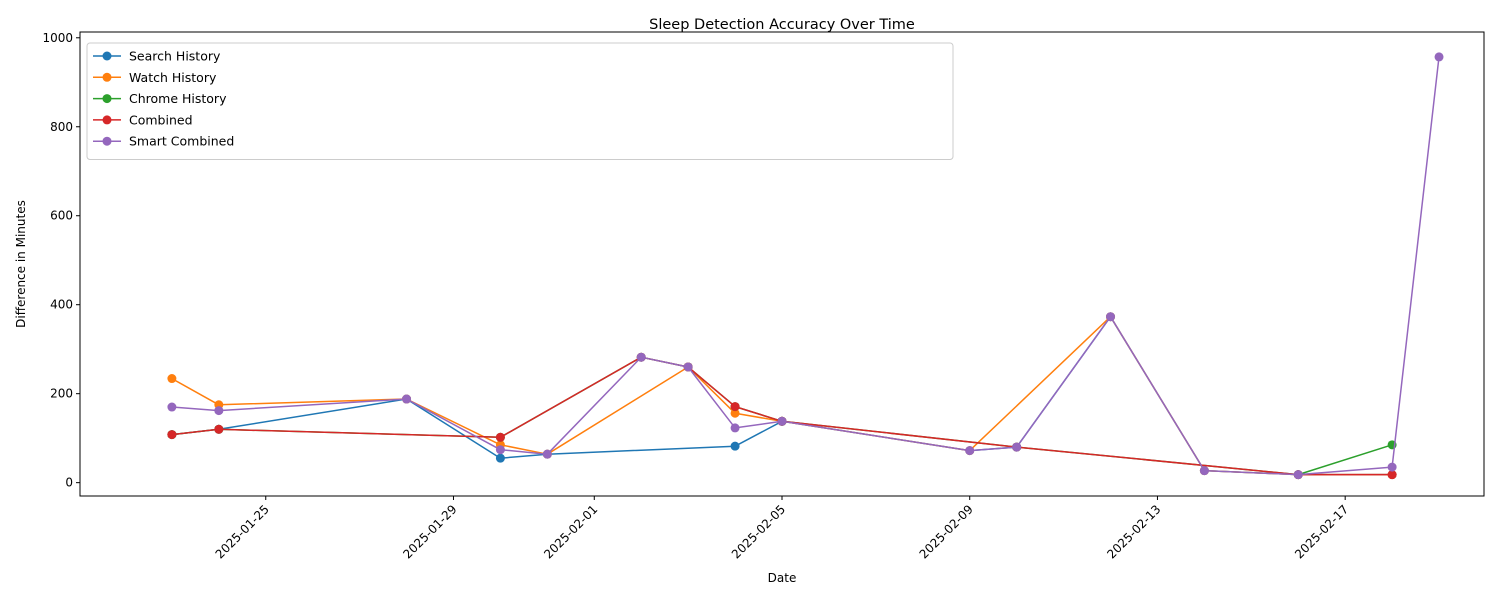  I want to click on x-tick-label: 2025-02-05, so click(758, 531).